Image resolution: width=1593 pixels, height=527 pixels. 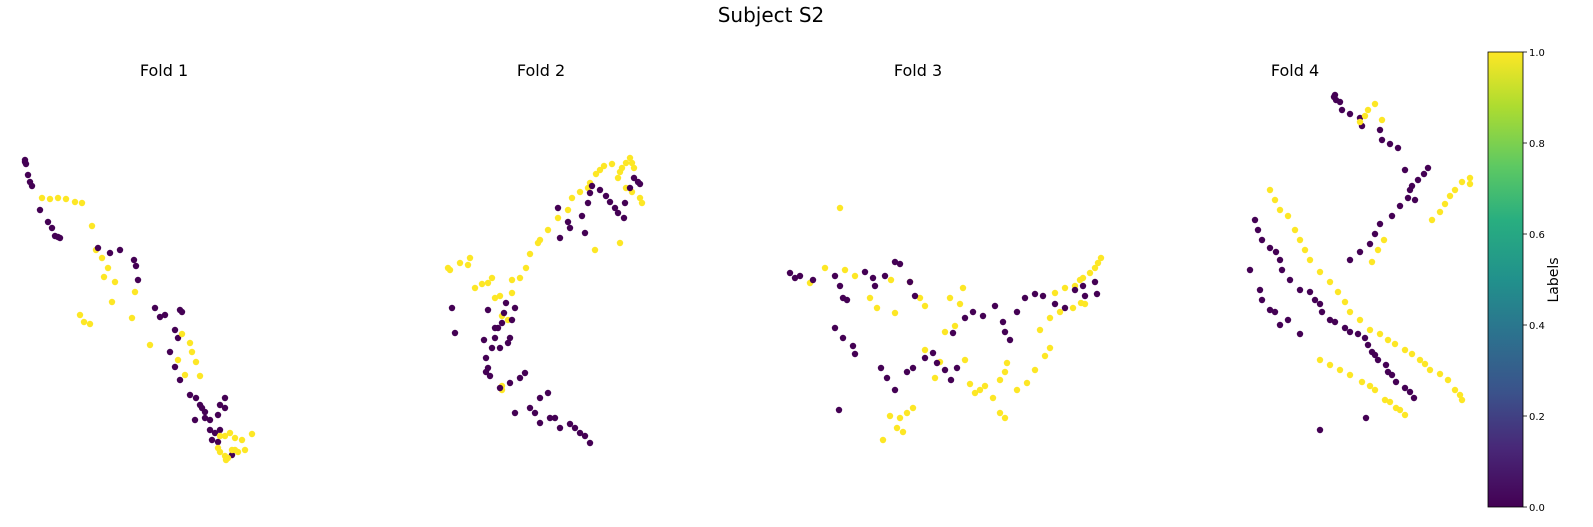 I want to click on colorbar-tick-label: 0.8, so click(x=1537, y=144).